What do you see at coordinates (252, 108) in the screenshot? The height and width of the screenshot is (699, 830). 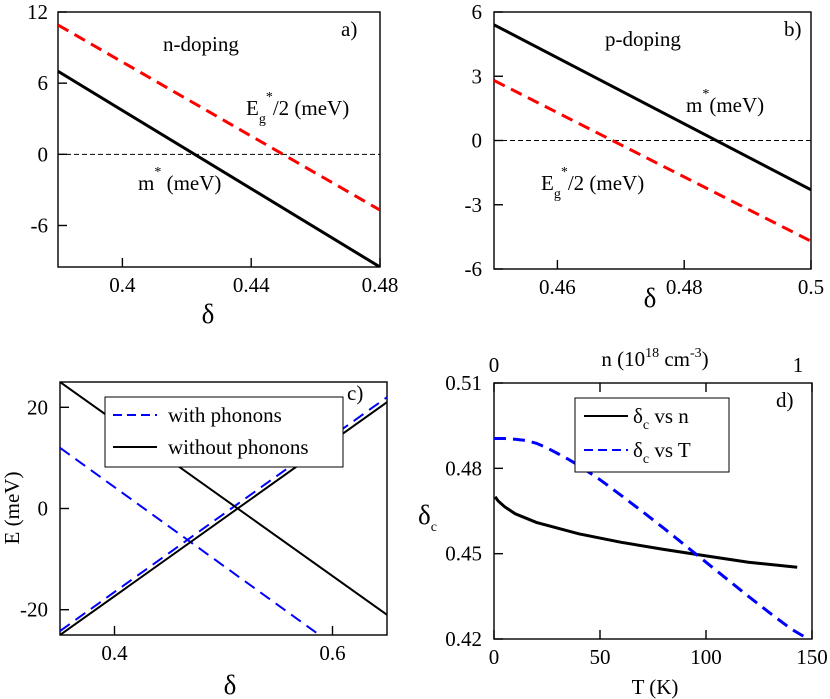 I see `panel-a-legend-eg-main: E` at bounding box center [252, 108].